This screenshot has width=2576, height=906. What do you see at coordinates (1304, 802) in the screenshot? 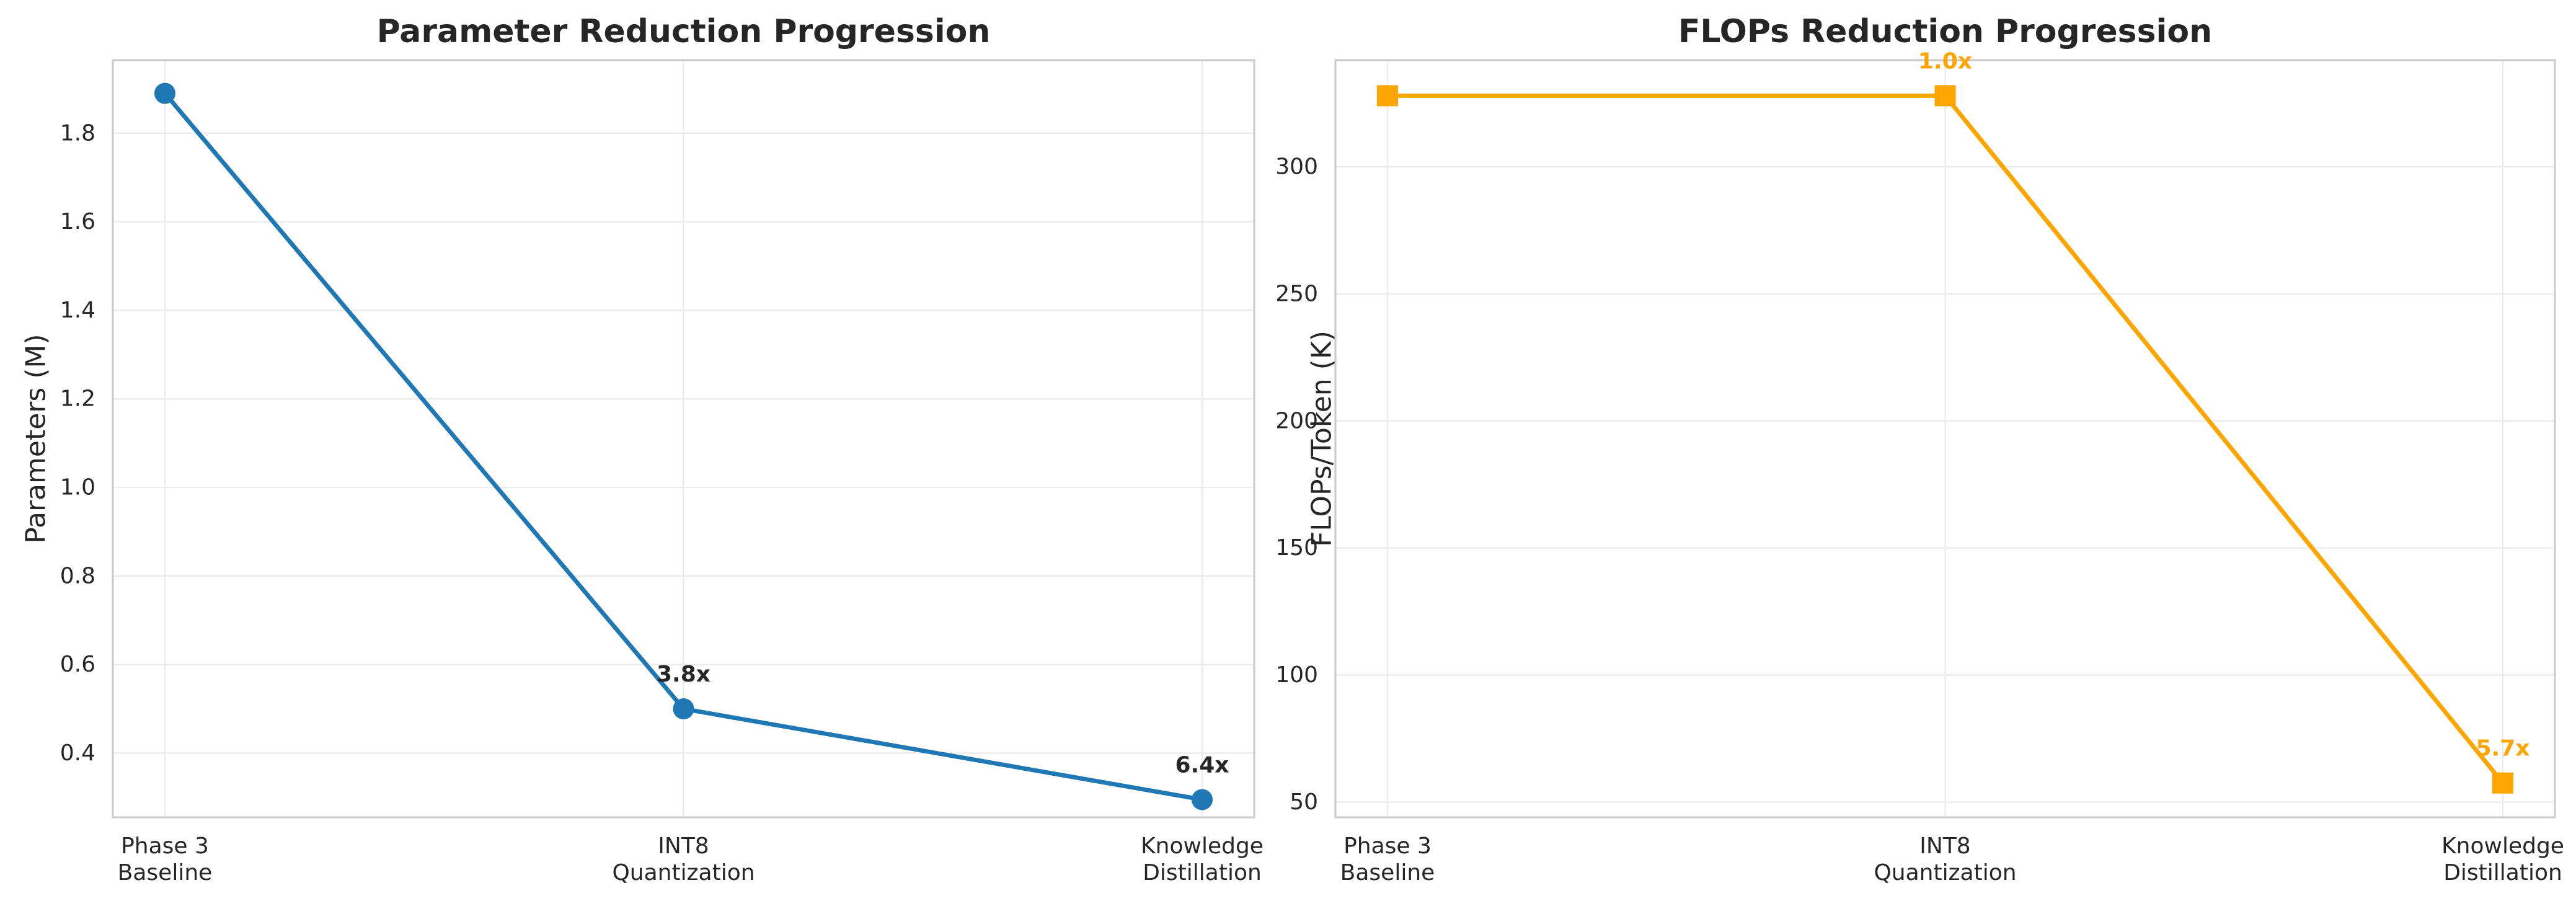
I see `y-tick-label: 50` at bounding box center [1304, 802].